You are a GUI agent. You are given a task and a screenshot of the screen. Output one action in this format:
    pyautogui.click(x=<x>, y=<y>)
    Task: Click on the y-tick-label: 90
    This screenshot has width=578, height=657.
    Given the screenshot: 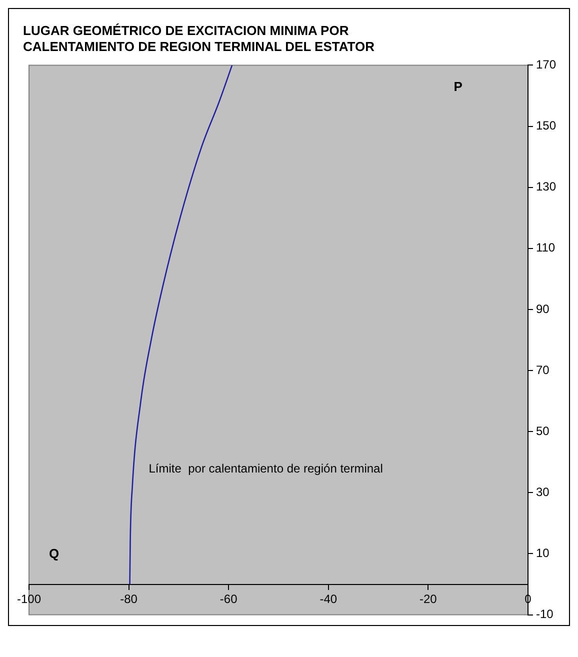 What is the action you would take?
    pyautogui.click(x=543, y=309)
    